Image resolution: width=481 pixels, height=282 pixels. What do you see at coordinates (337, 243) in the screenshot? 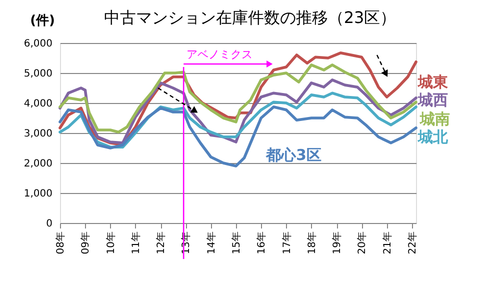
I see `x-tick-label: 19年` at bounding box center [337, 243].